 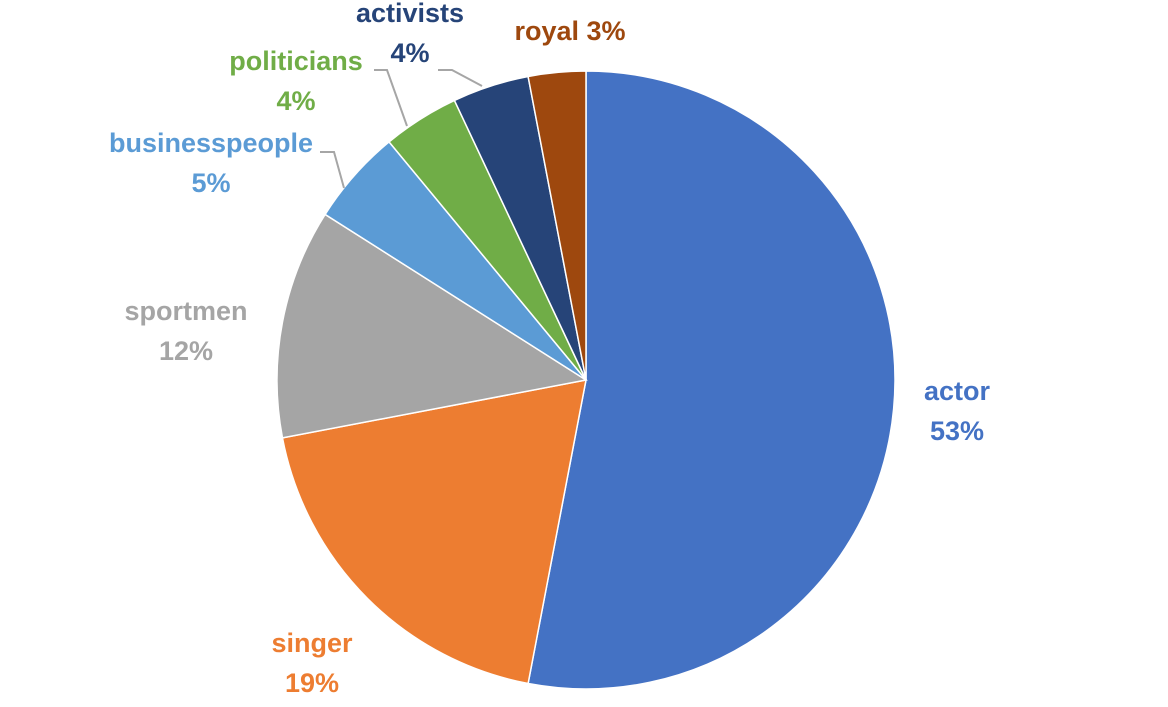 What do you see at coordinates (312, 683) in the screenshot?
I see `data-label-value-singer: 19%` at bounding box center [312, 683].